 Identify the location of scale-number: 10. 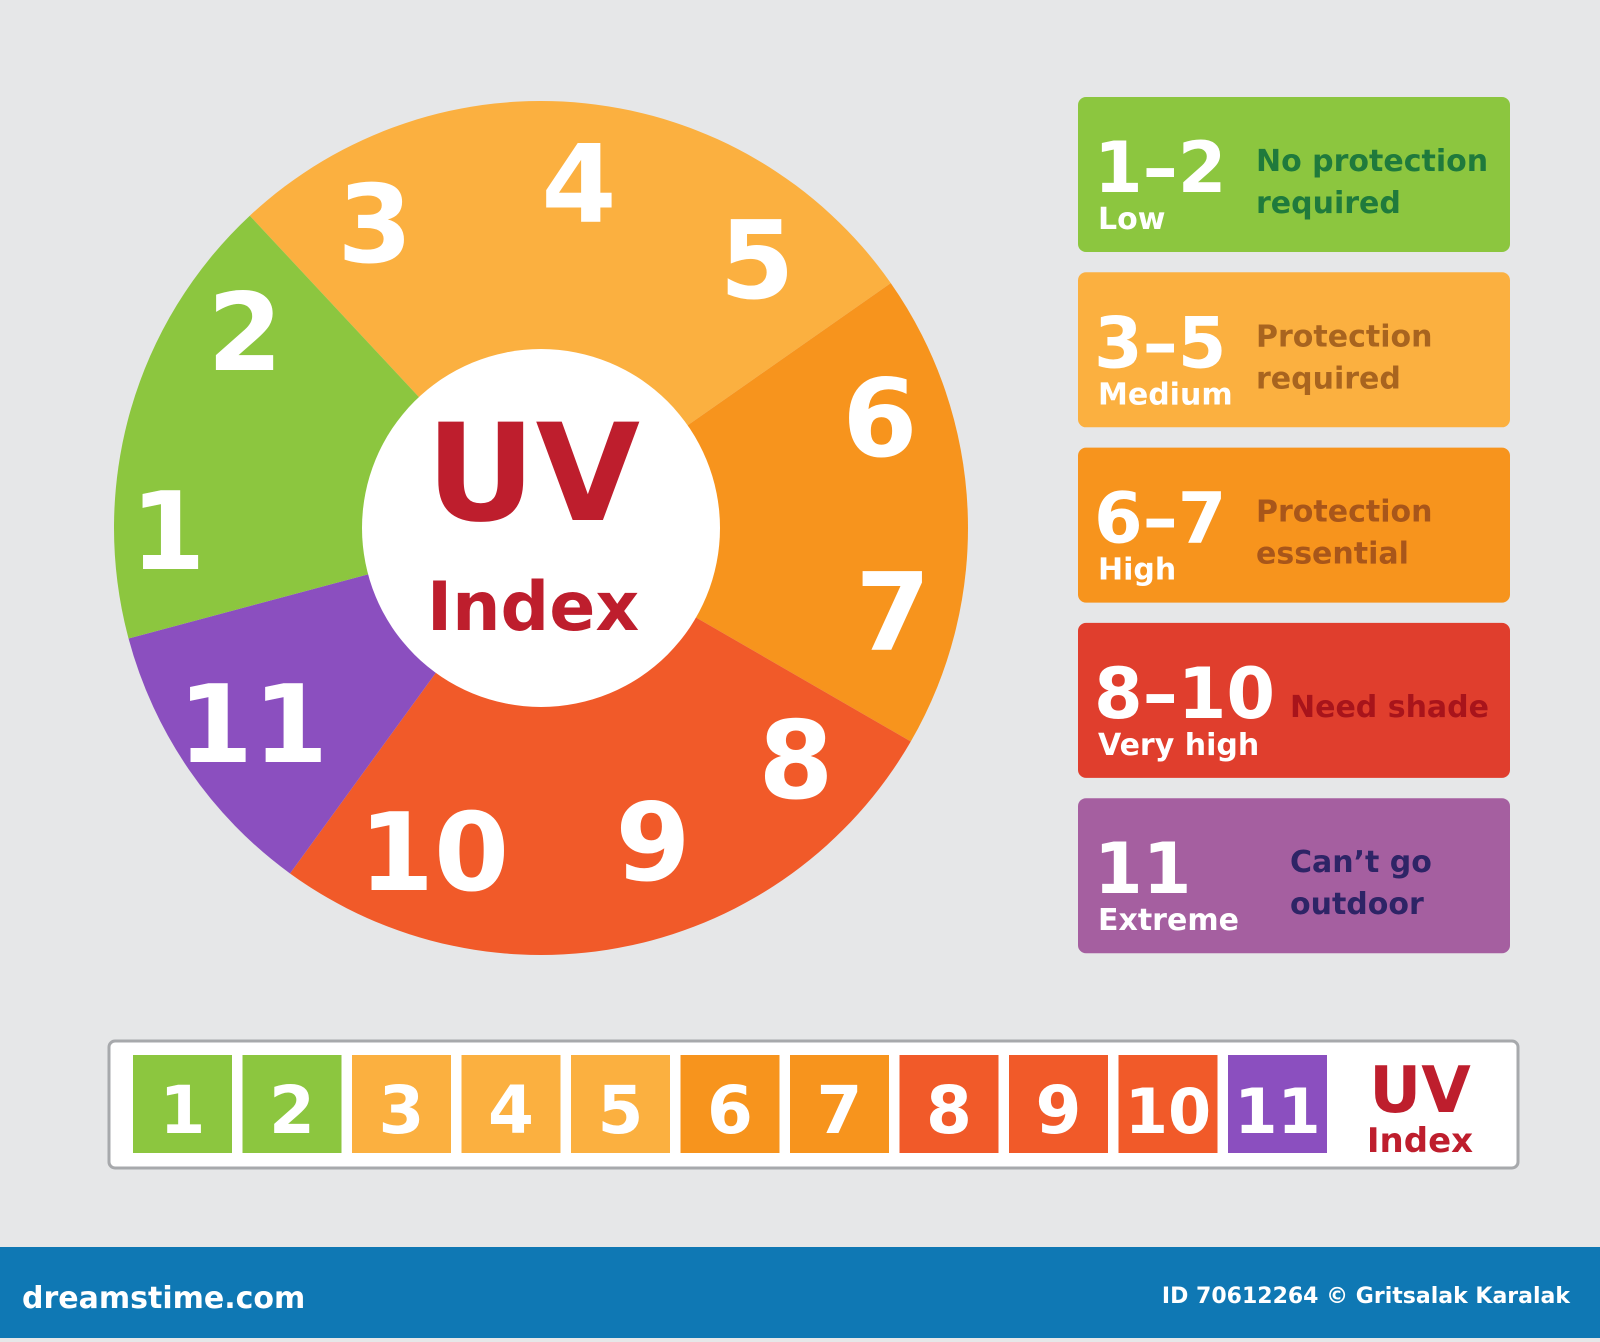
(1168, 1111).